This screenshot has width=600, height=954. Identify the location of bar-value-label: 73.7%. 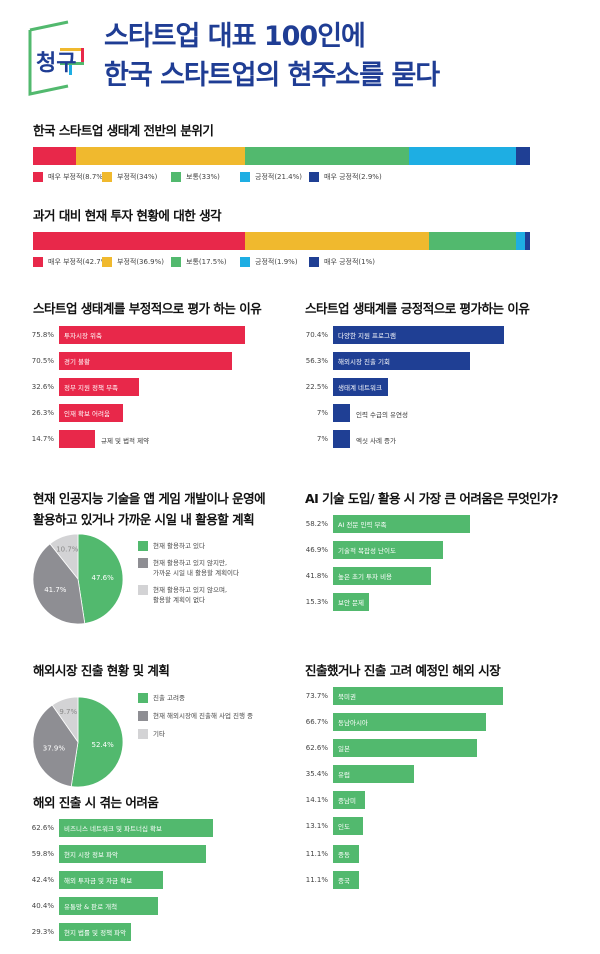
(316, 696).